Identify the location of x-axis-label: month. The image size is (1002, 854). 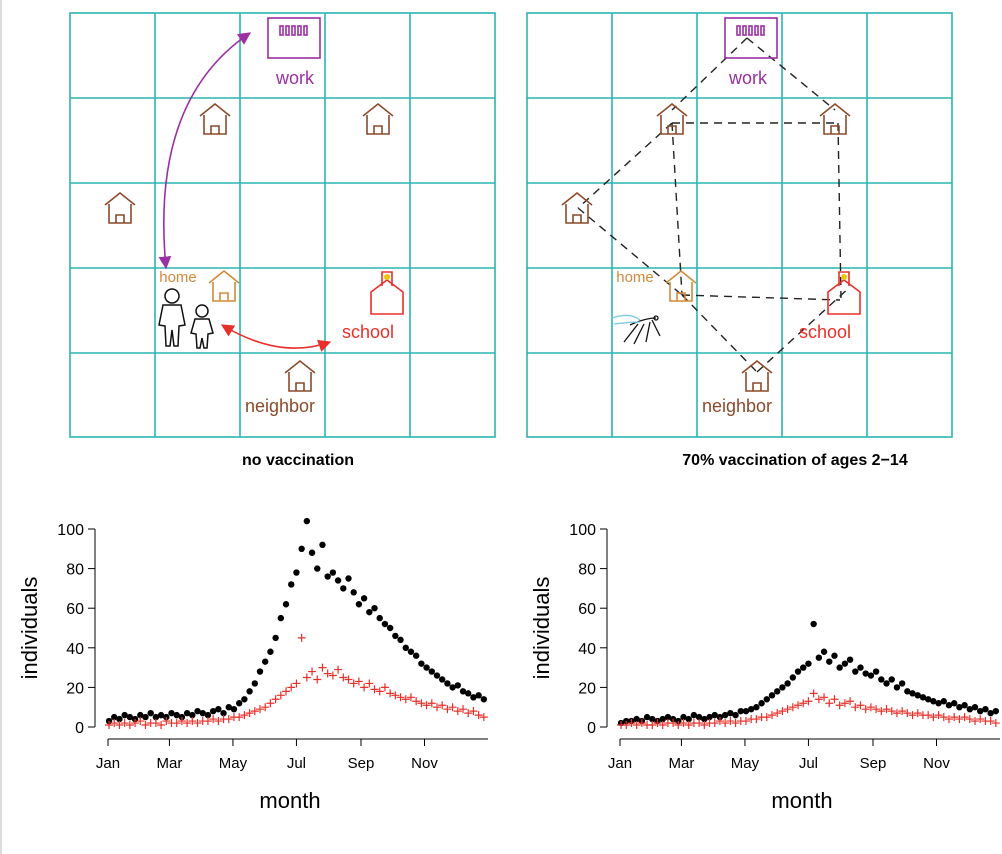
(289, 800).